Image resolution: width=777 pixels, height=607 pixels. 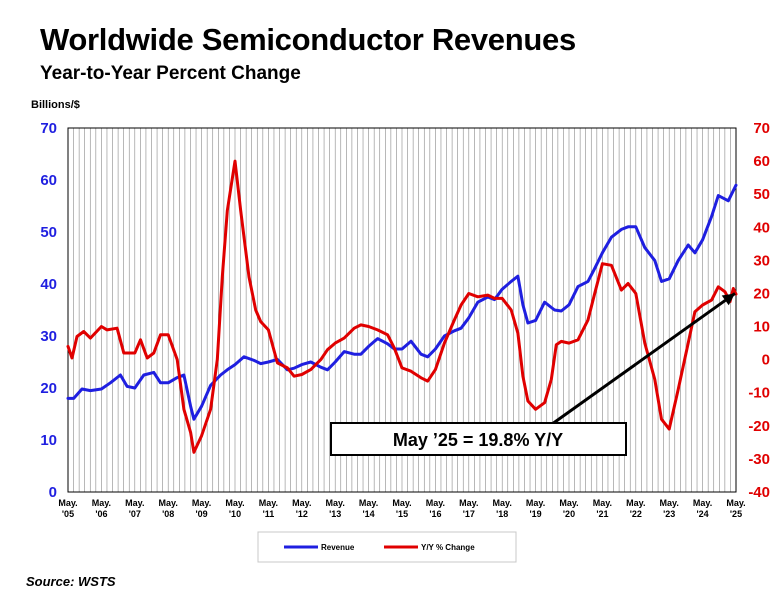 What do you see at coordinates (48, 336) in the screenshot?
I see `y-left-tick-label: 30` at bounding box center [48, 336].